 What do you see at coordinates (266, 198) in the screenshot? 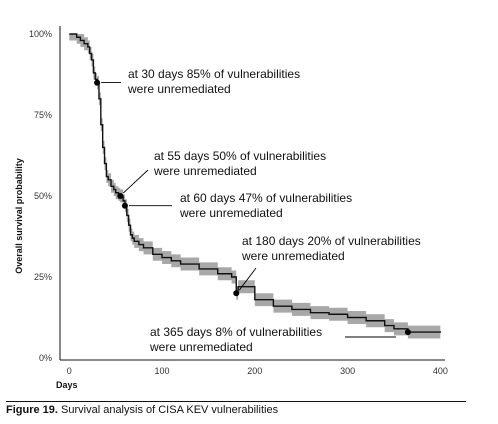
I see `annotation-text: at 60 days 47% of vulnerabilities` at bounding box center [266, 198].